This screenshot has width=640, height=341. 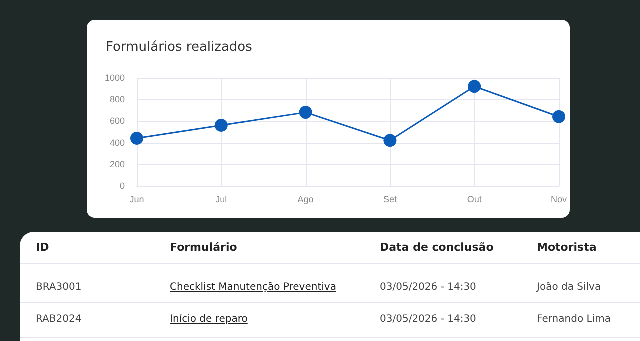 I want to click on y-tick-label: 1000, so click(x=114, y=78).